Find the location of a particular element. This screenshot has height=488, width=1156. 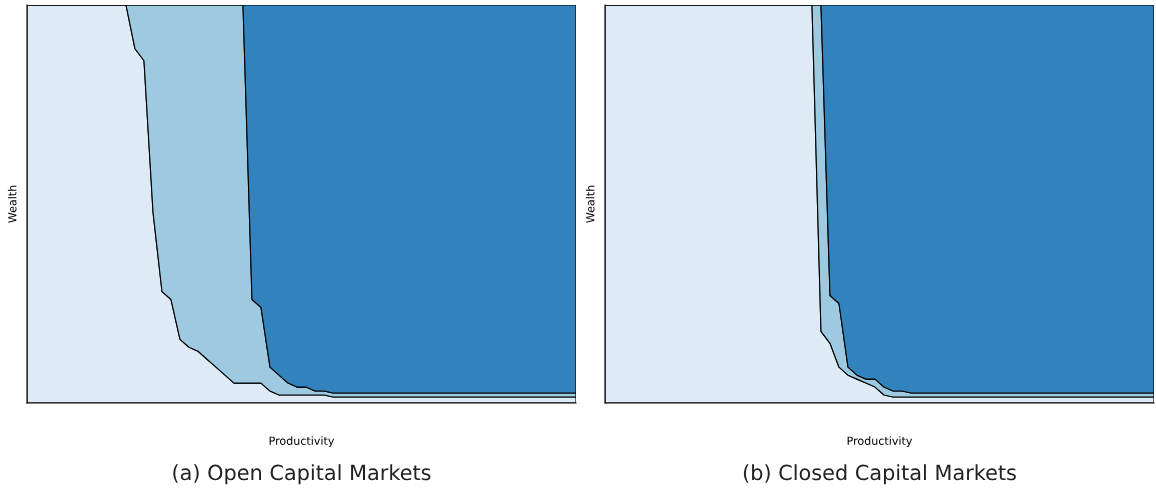

text: (b) Closed Capital Markets is located at coordinates (879, 474).